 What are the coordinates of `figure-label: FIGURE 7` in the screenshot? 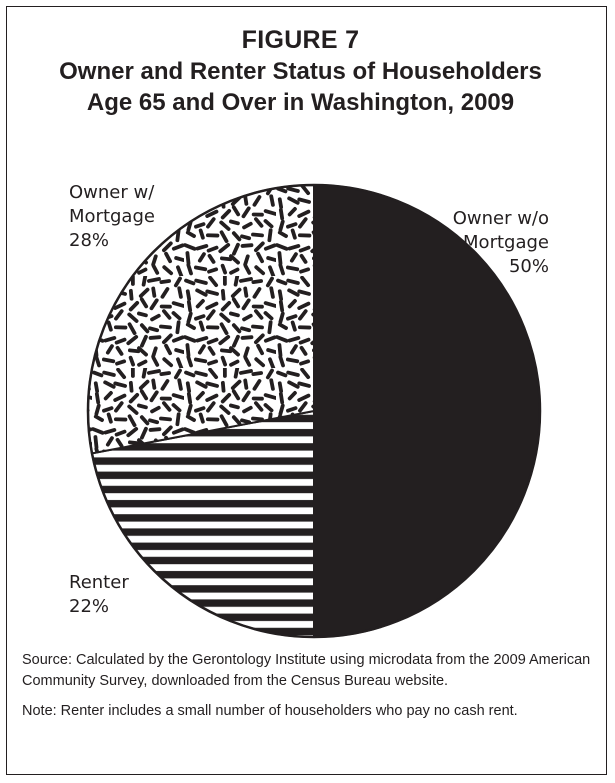 It's located at (300, 40).